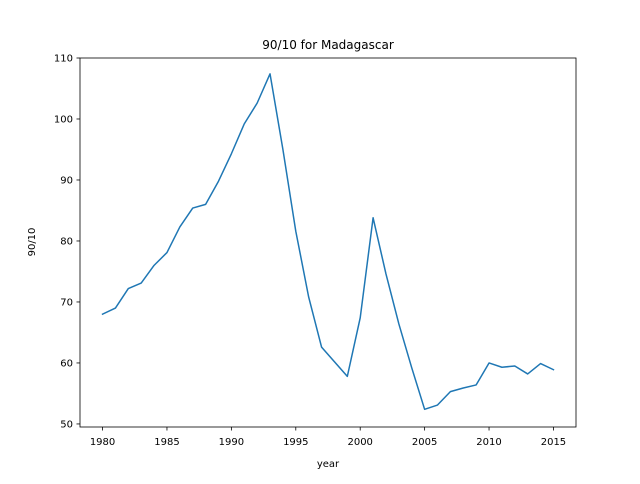 Image resolution: width=640 pixels, height=484 pixels. Describe the element at coordinates (63, 119) in the screenshot. I see `y-tick-label: 100` at that location.